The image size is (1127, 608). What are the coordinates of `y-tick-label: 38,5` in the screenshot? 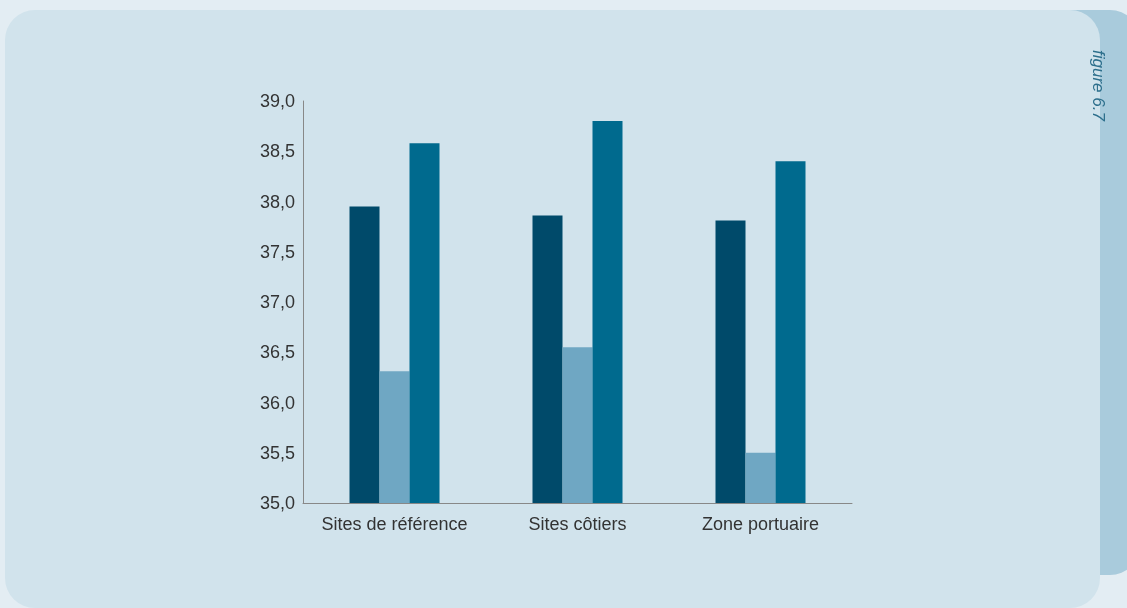 It's located at (277, 151).